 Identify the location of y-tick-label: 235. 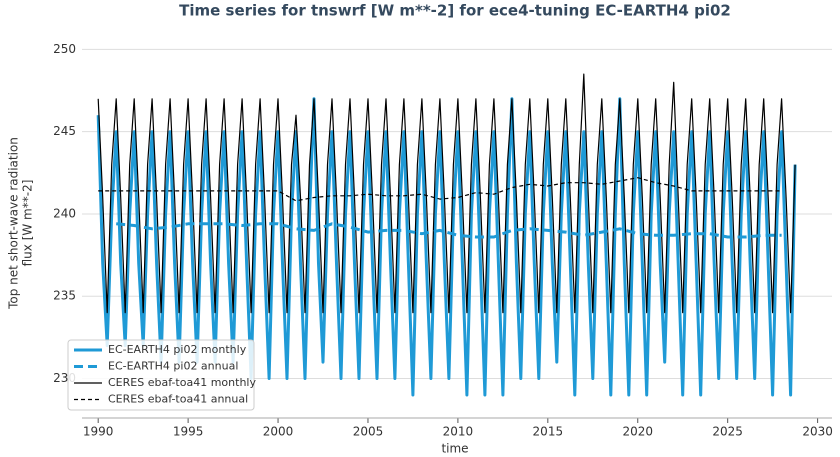
(64, 296).